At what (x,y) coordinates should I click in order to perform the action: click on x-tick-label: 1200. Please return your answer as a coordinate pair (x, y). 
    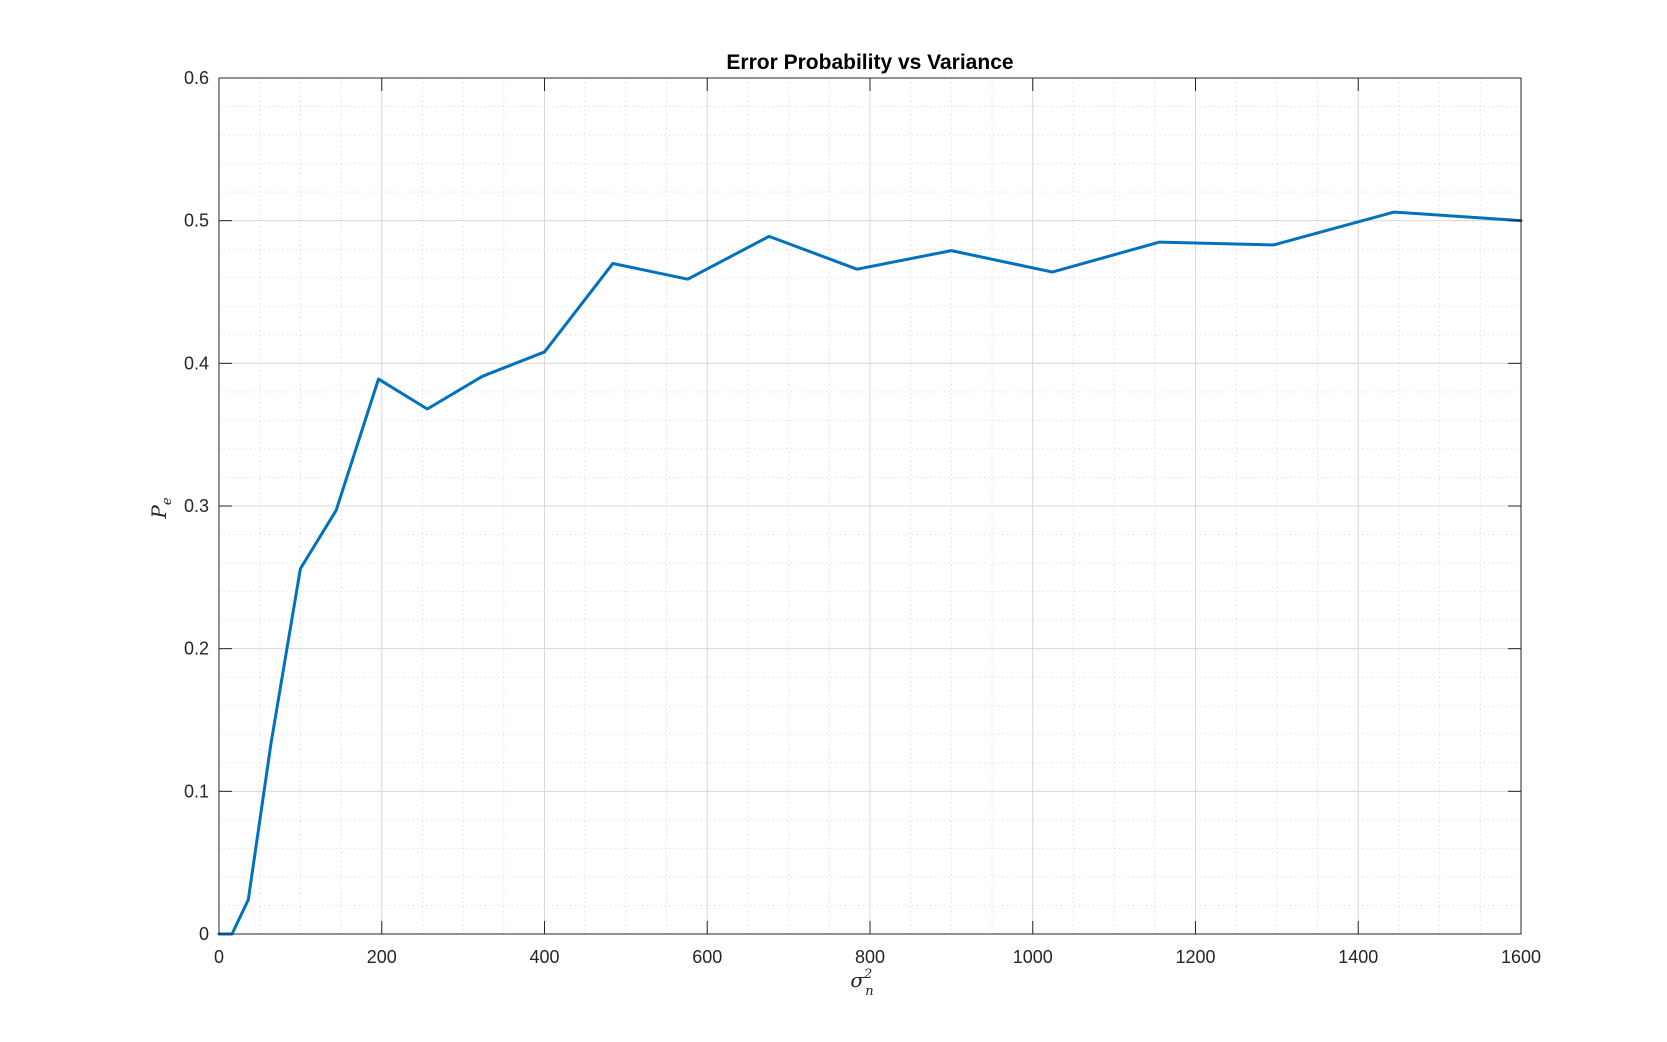
    Looking at the image, I should click on (1195, 957).